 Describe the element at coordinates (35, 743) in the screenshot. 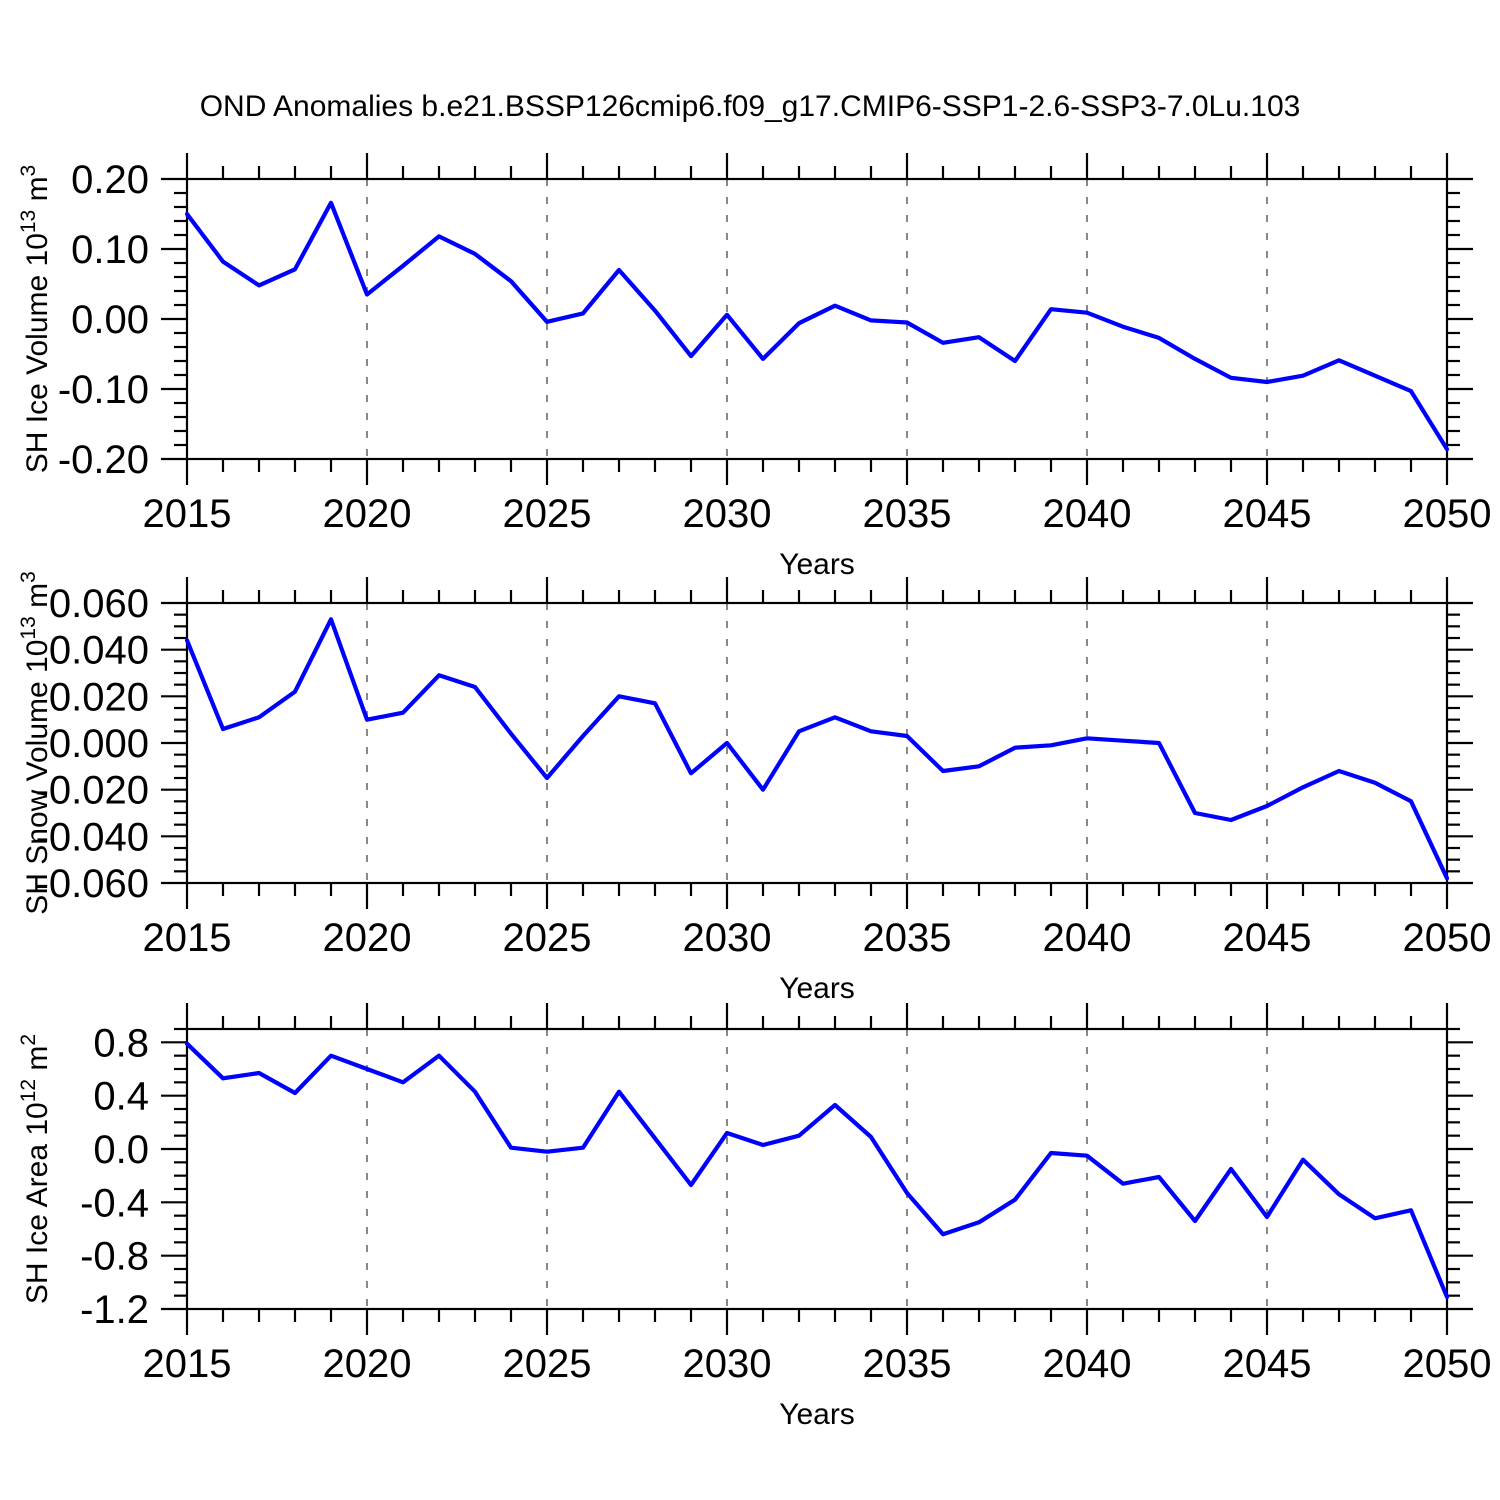

I see `y-axis-title: SH Snow Volume 1013​ m3​` at that location.